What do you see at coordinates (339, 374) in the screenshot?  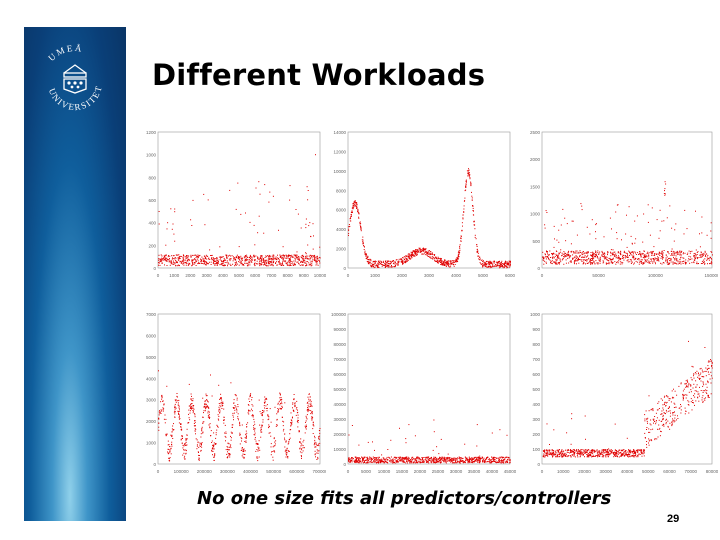 I see `y-tick-label: 60000` at bounding box center [339, 374].